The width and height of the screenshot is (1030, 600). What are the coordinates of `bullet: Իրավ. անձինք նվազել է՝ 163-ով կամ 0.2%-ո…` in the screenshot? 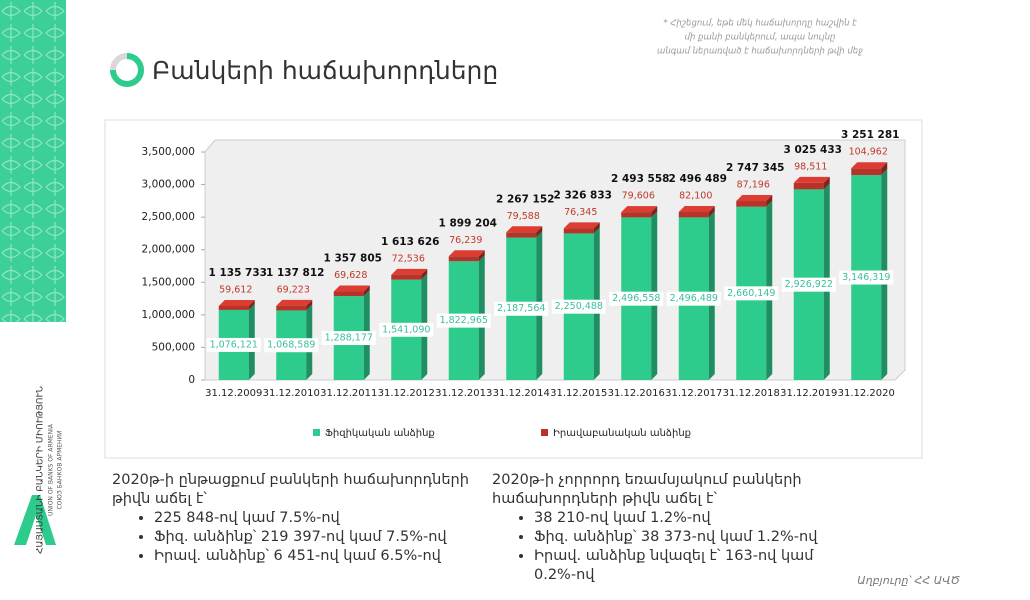 It's located at (678, 566).